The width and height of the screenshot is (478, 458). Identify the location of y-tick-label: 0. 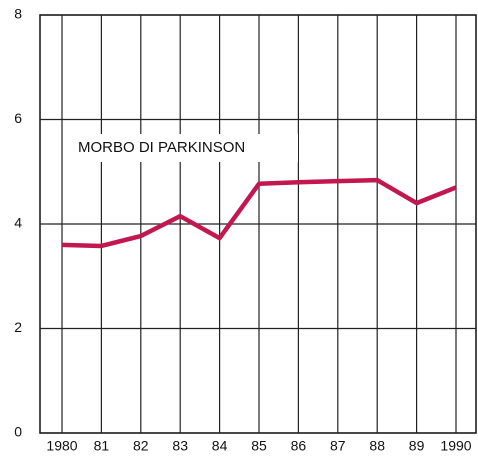
(18, 432).